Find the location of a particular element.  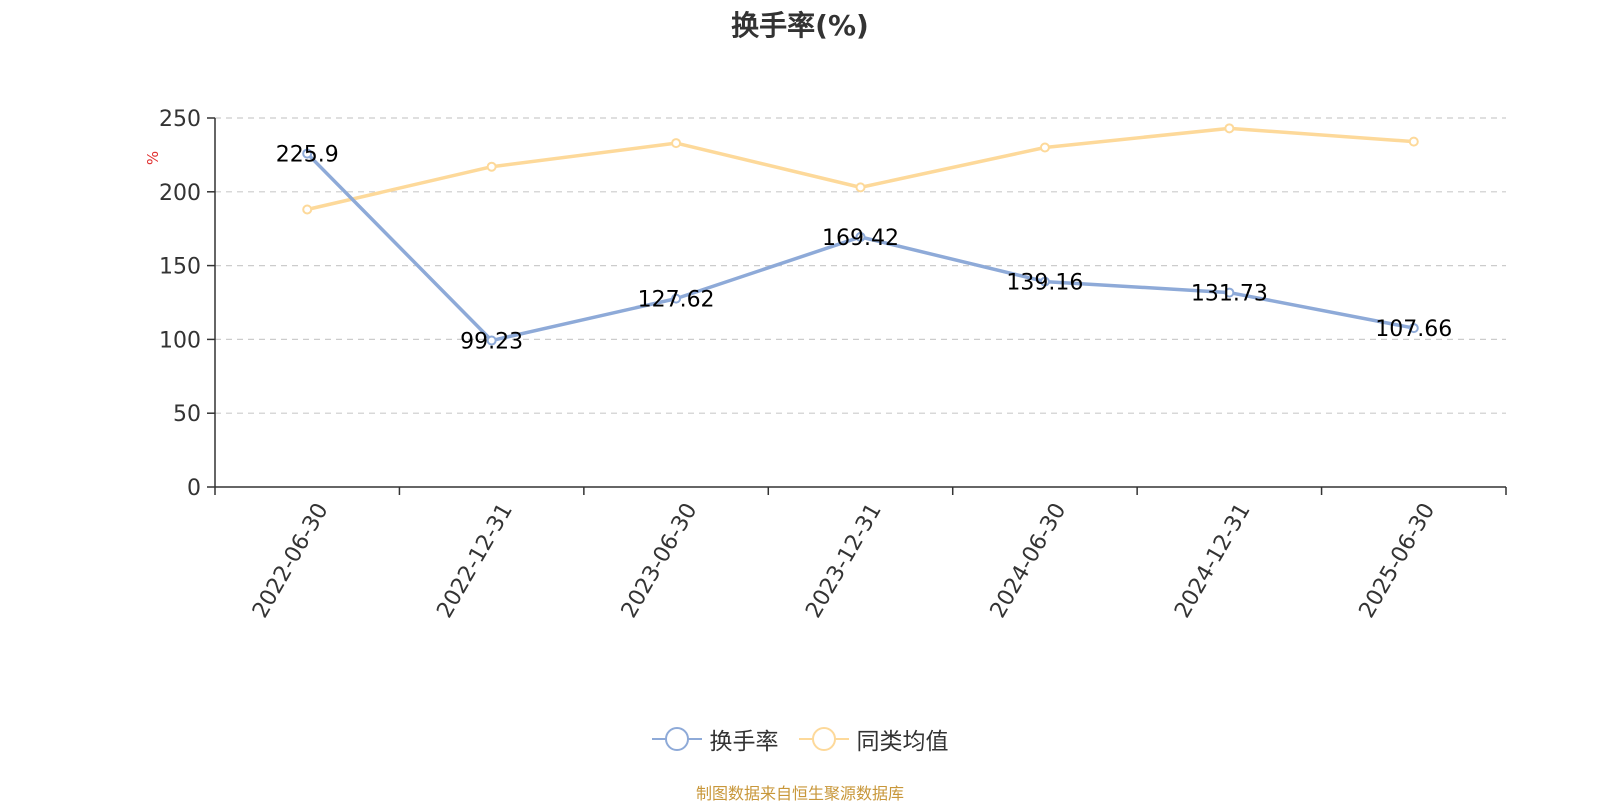

legend: 换手率 同类均值 is located at coordinates (800, 739).